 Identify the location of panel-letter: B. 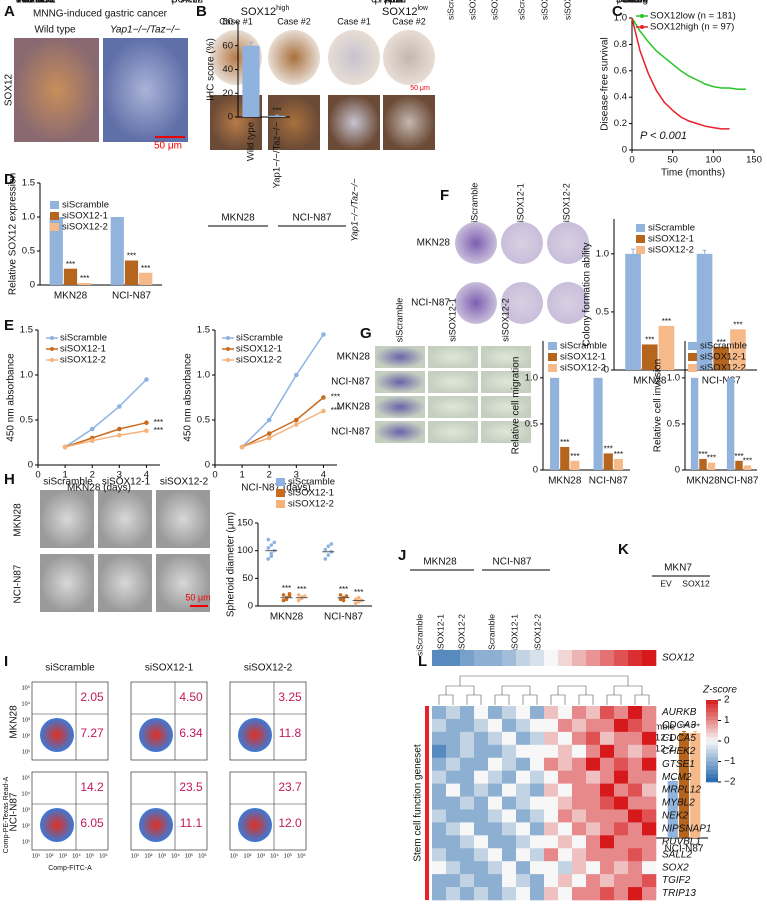
(201, 11).